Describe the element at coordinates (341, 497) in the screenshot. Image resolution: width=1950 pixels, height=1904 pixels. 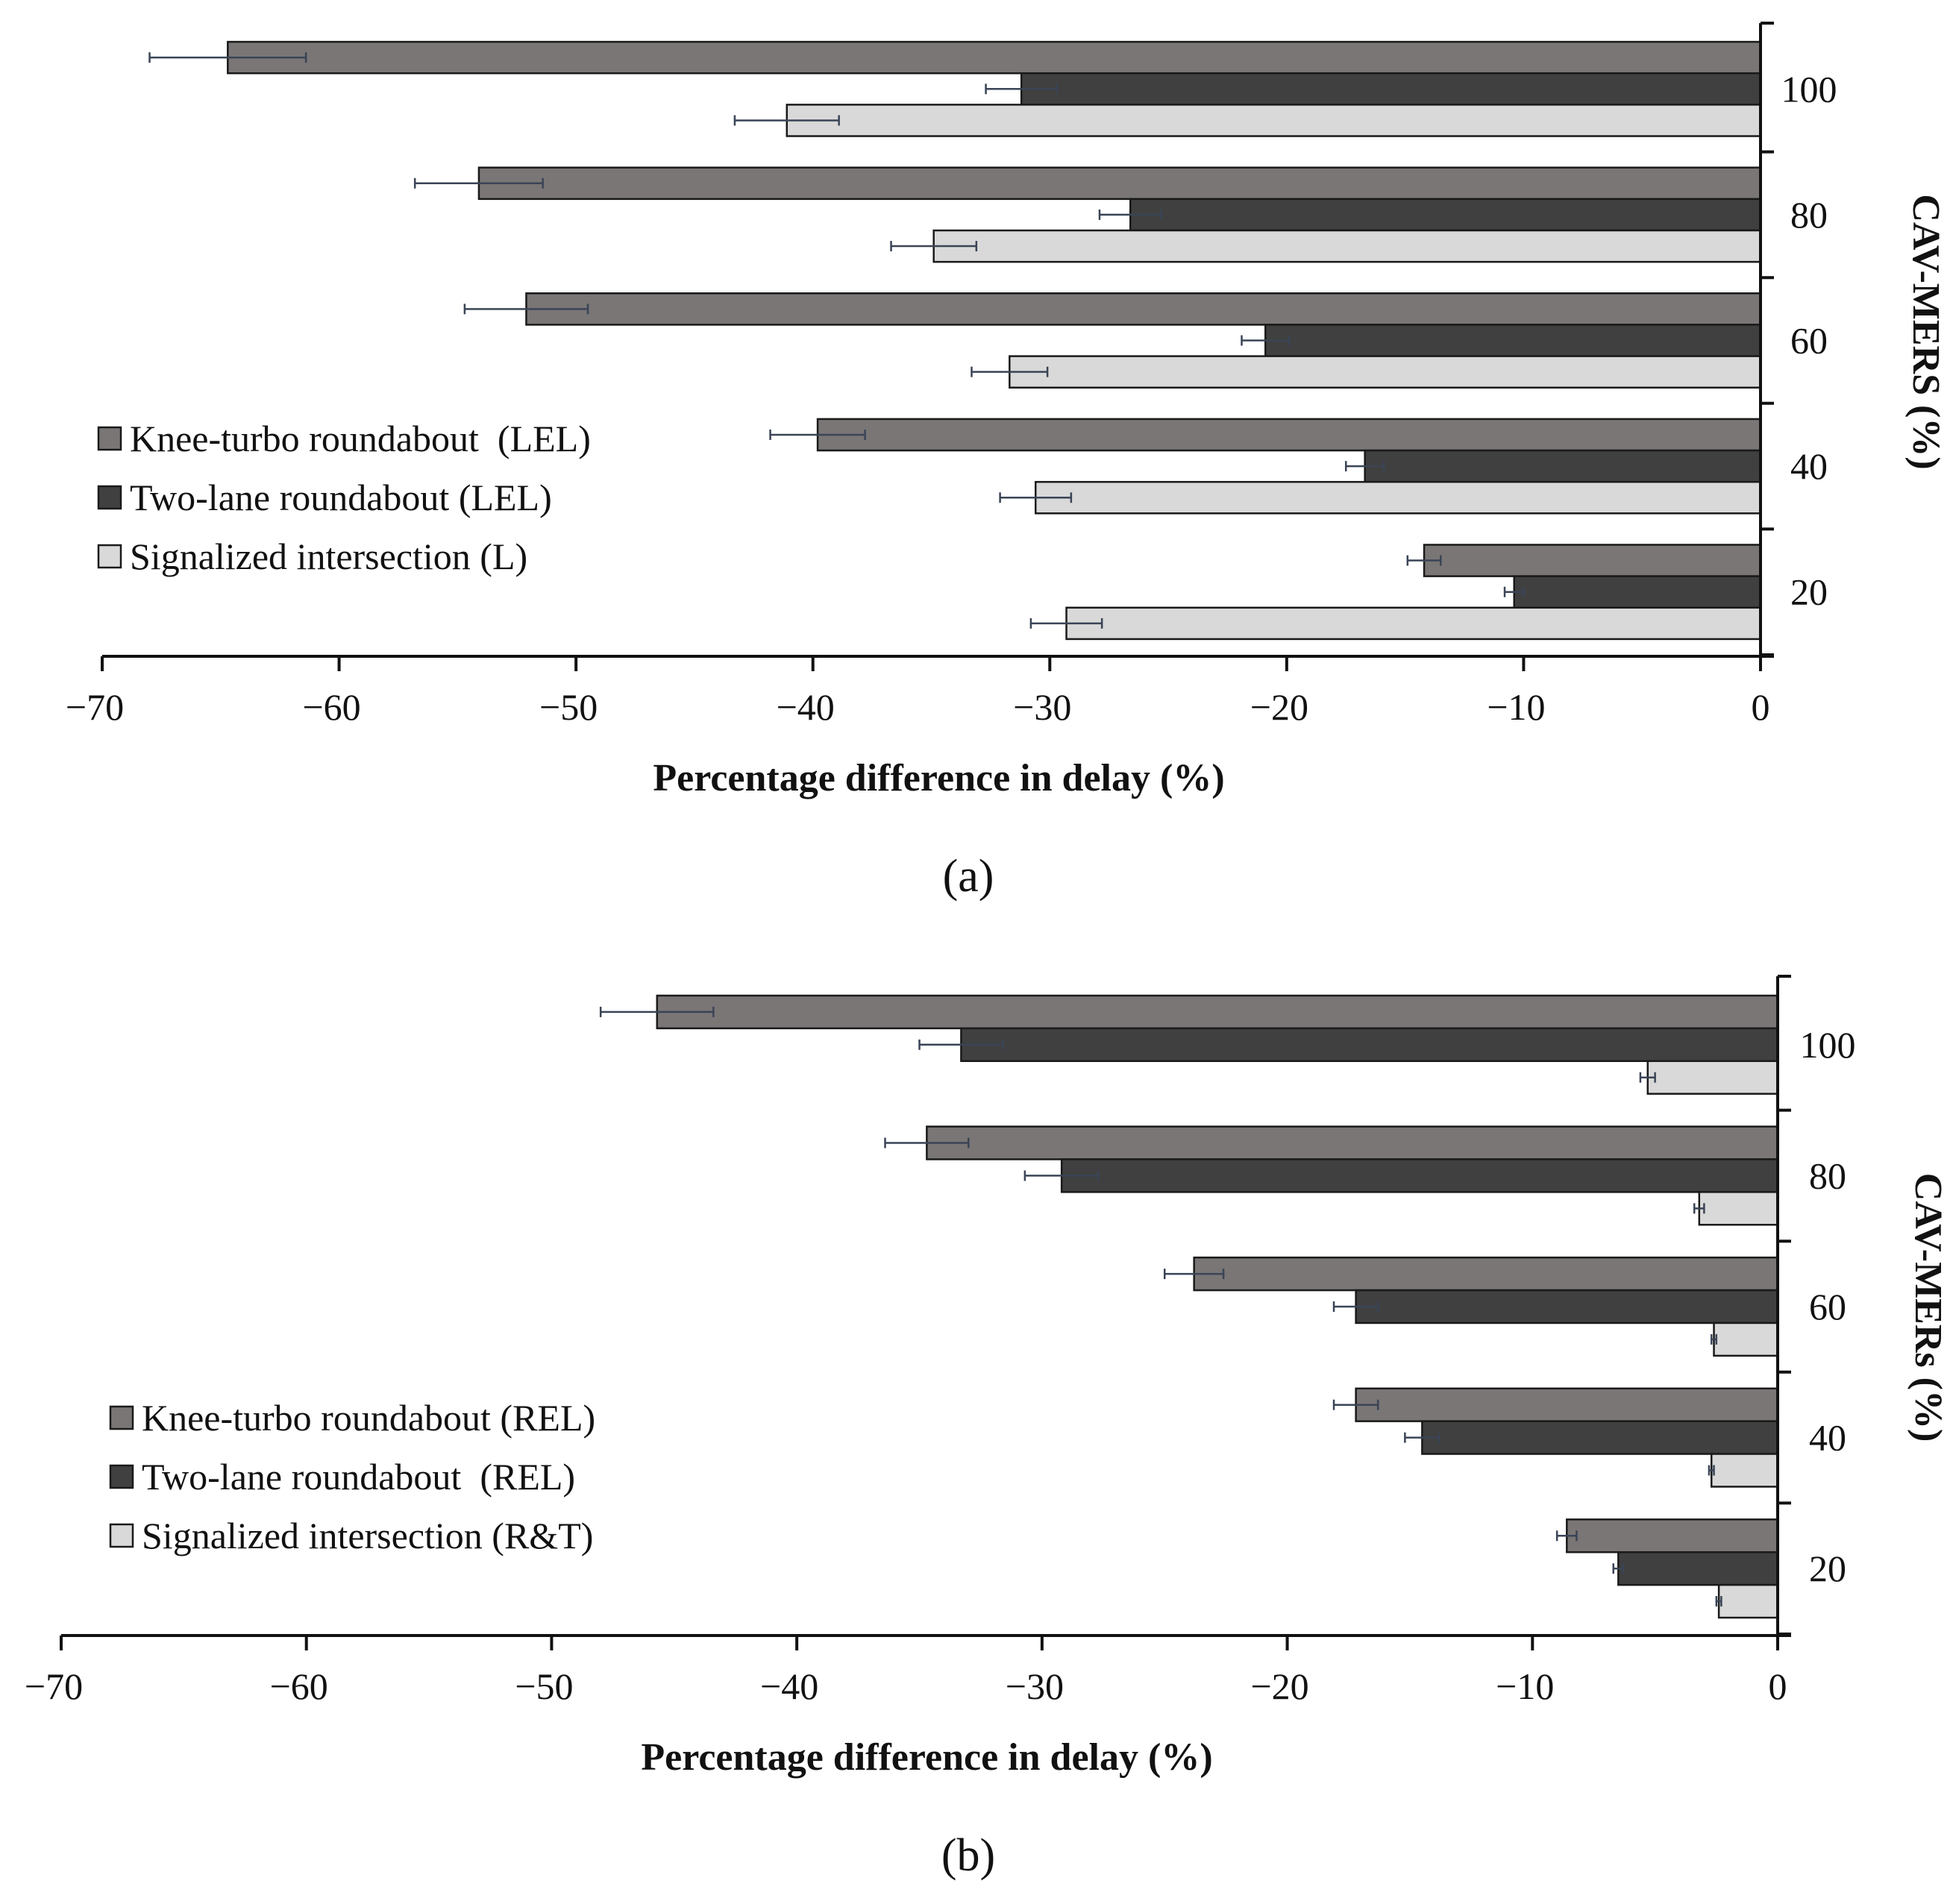
I see `legend-entry-label: Two-lane roundabout (LEL)` at that location.